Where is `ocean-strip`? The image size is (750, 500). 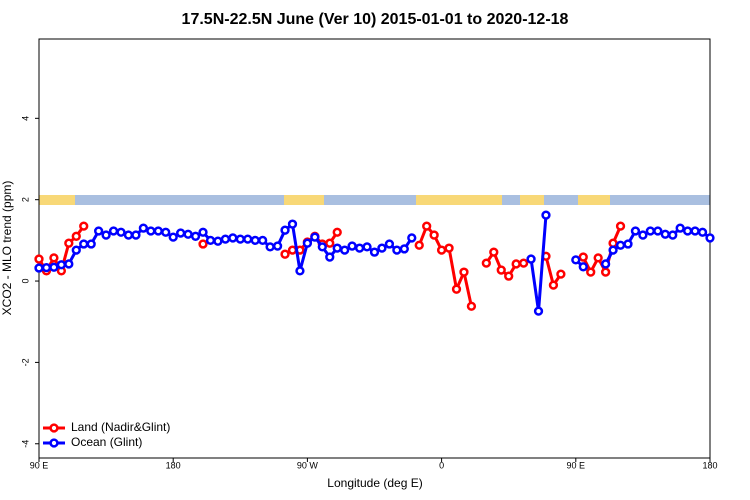 ocean-strip is located at coordinates (374, 200).